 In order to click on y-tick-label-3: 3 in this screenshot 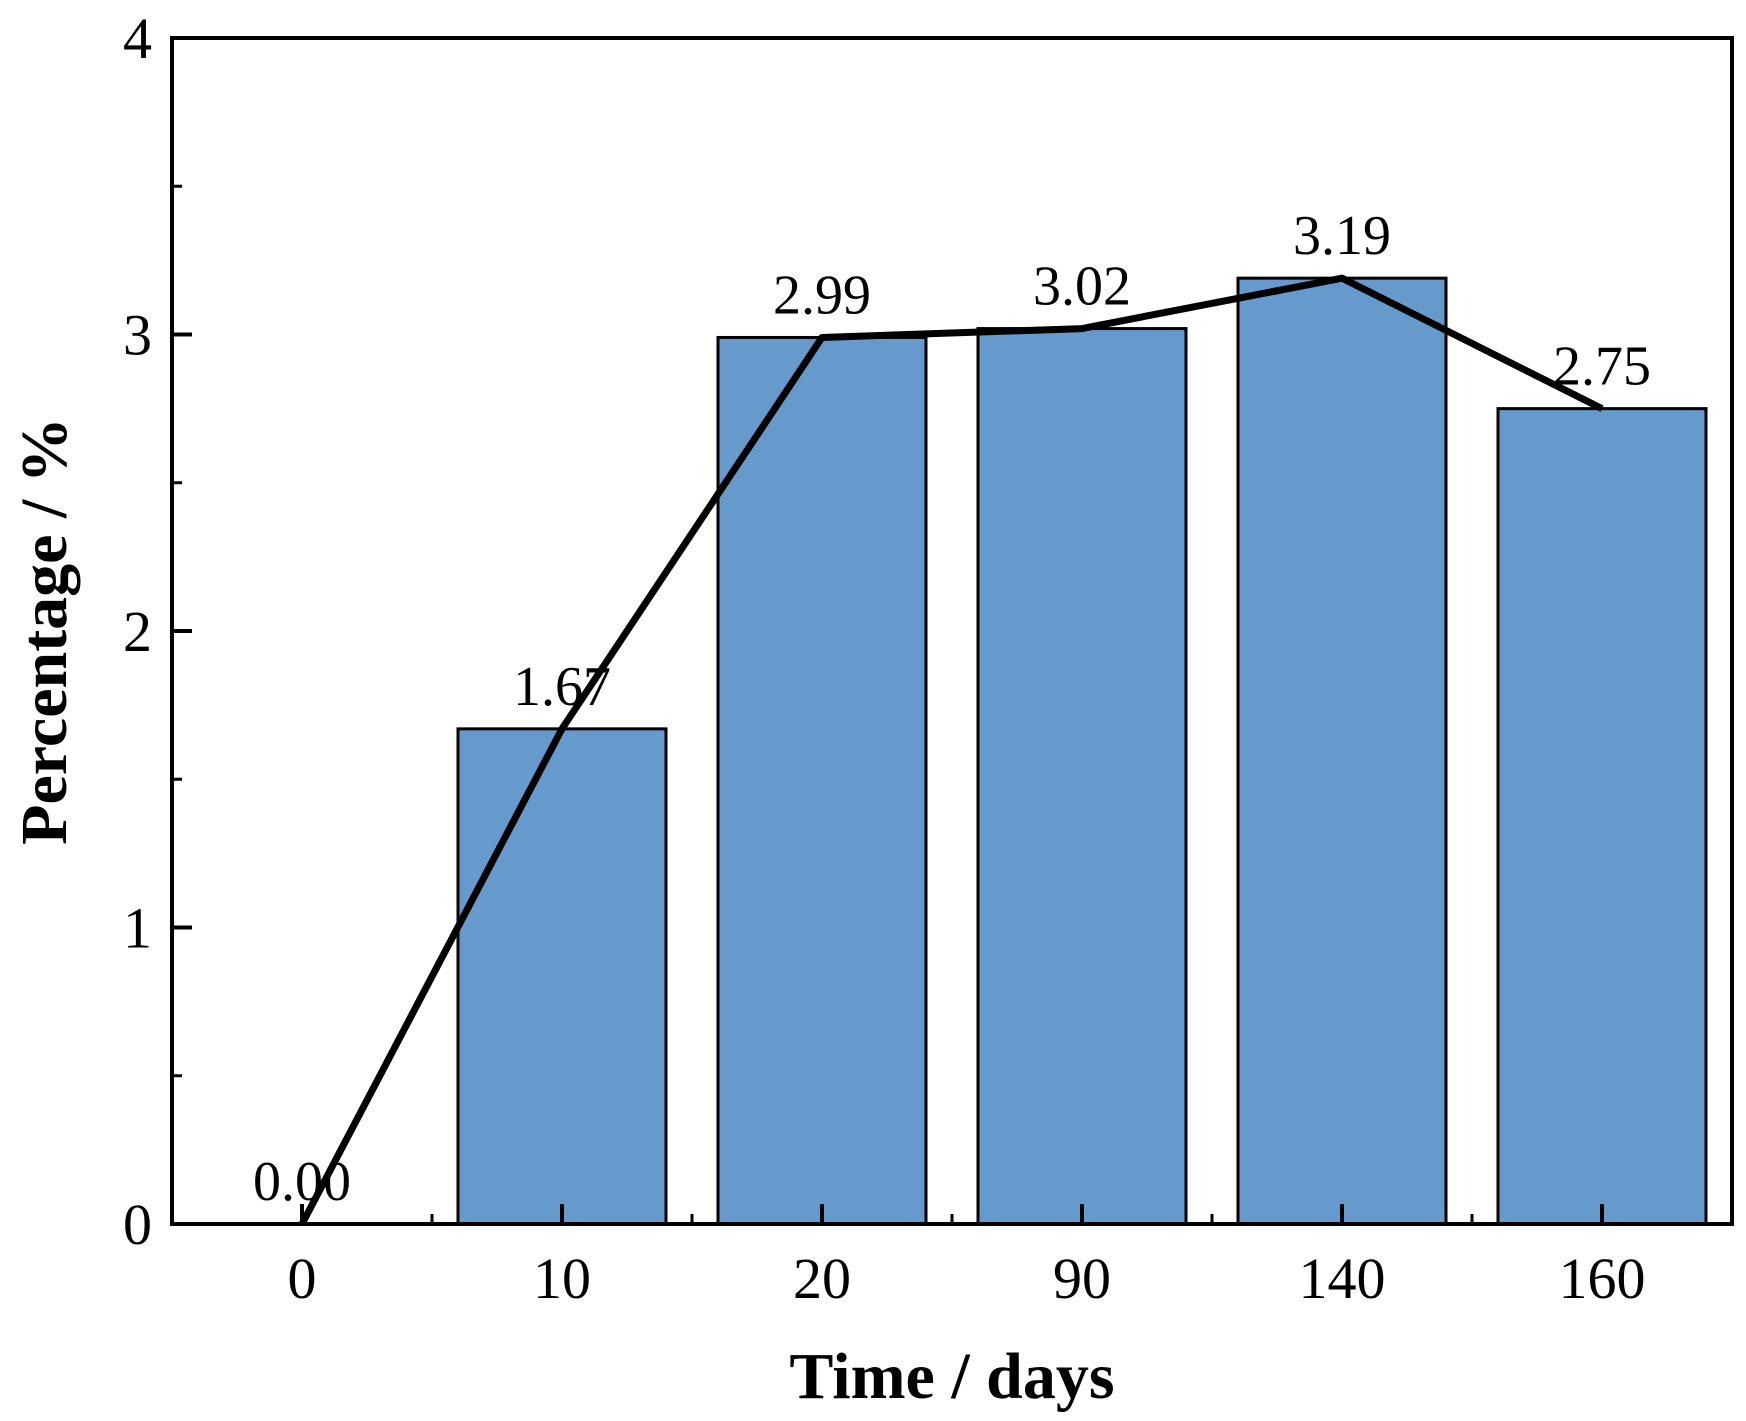, I will do `click(137, 335)`.